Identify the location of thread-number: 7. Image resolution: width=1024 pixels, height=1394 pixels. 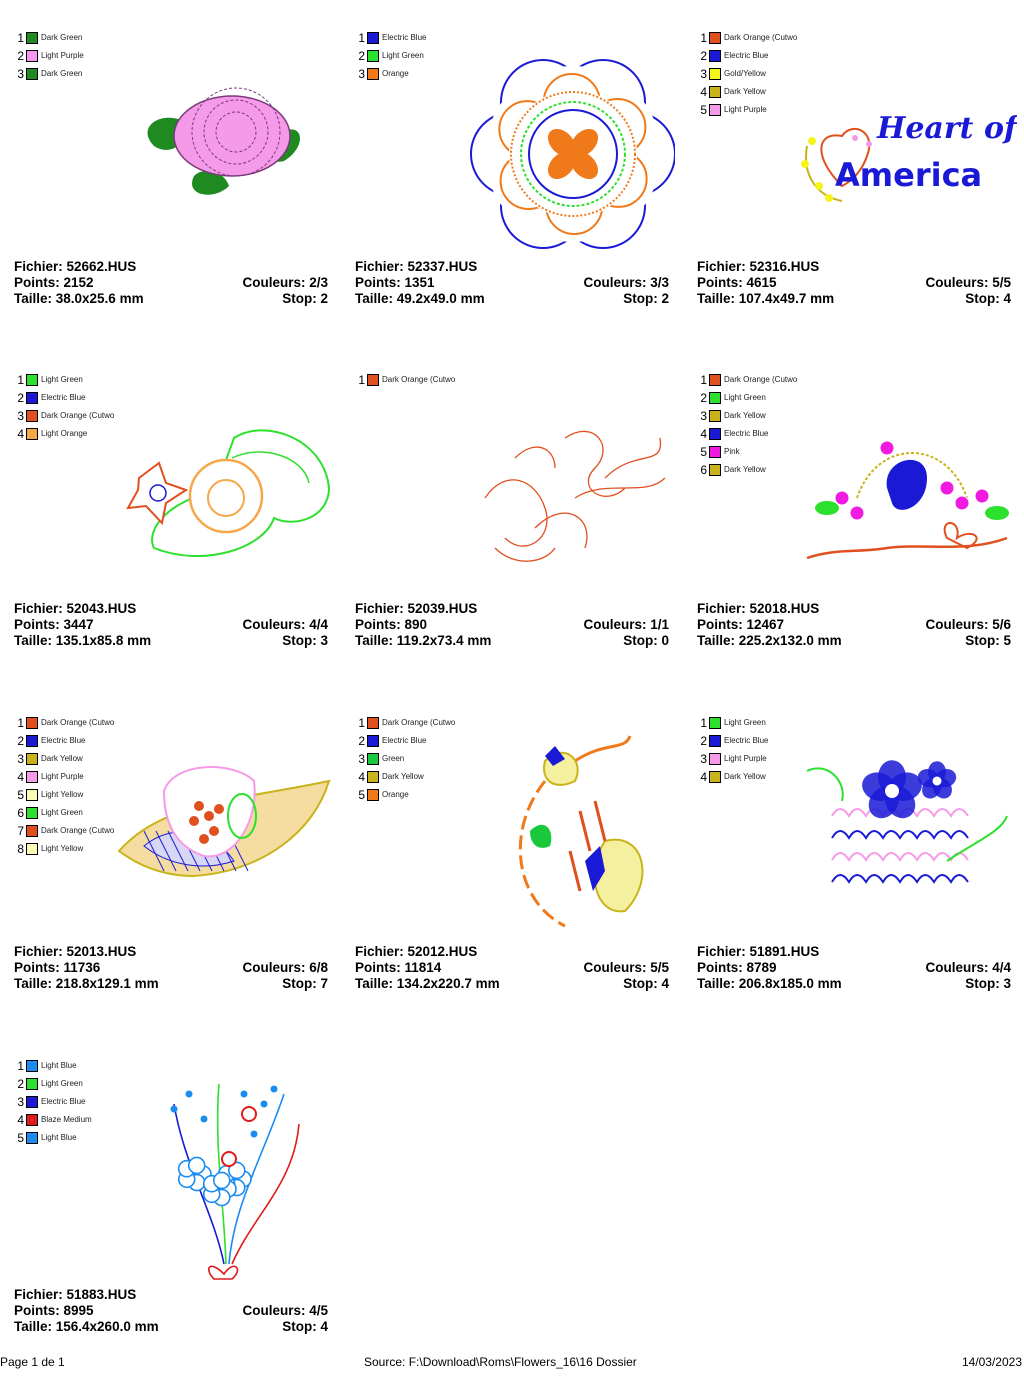
(20, 831).